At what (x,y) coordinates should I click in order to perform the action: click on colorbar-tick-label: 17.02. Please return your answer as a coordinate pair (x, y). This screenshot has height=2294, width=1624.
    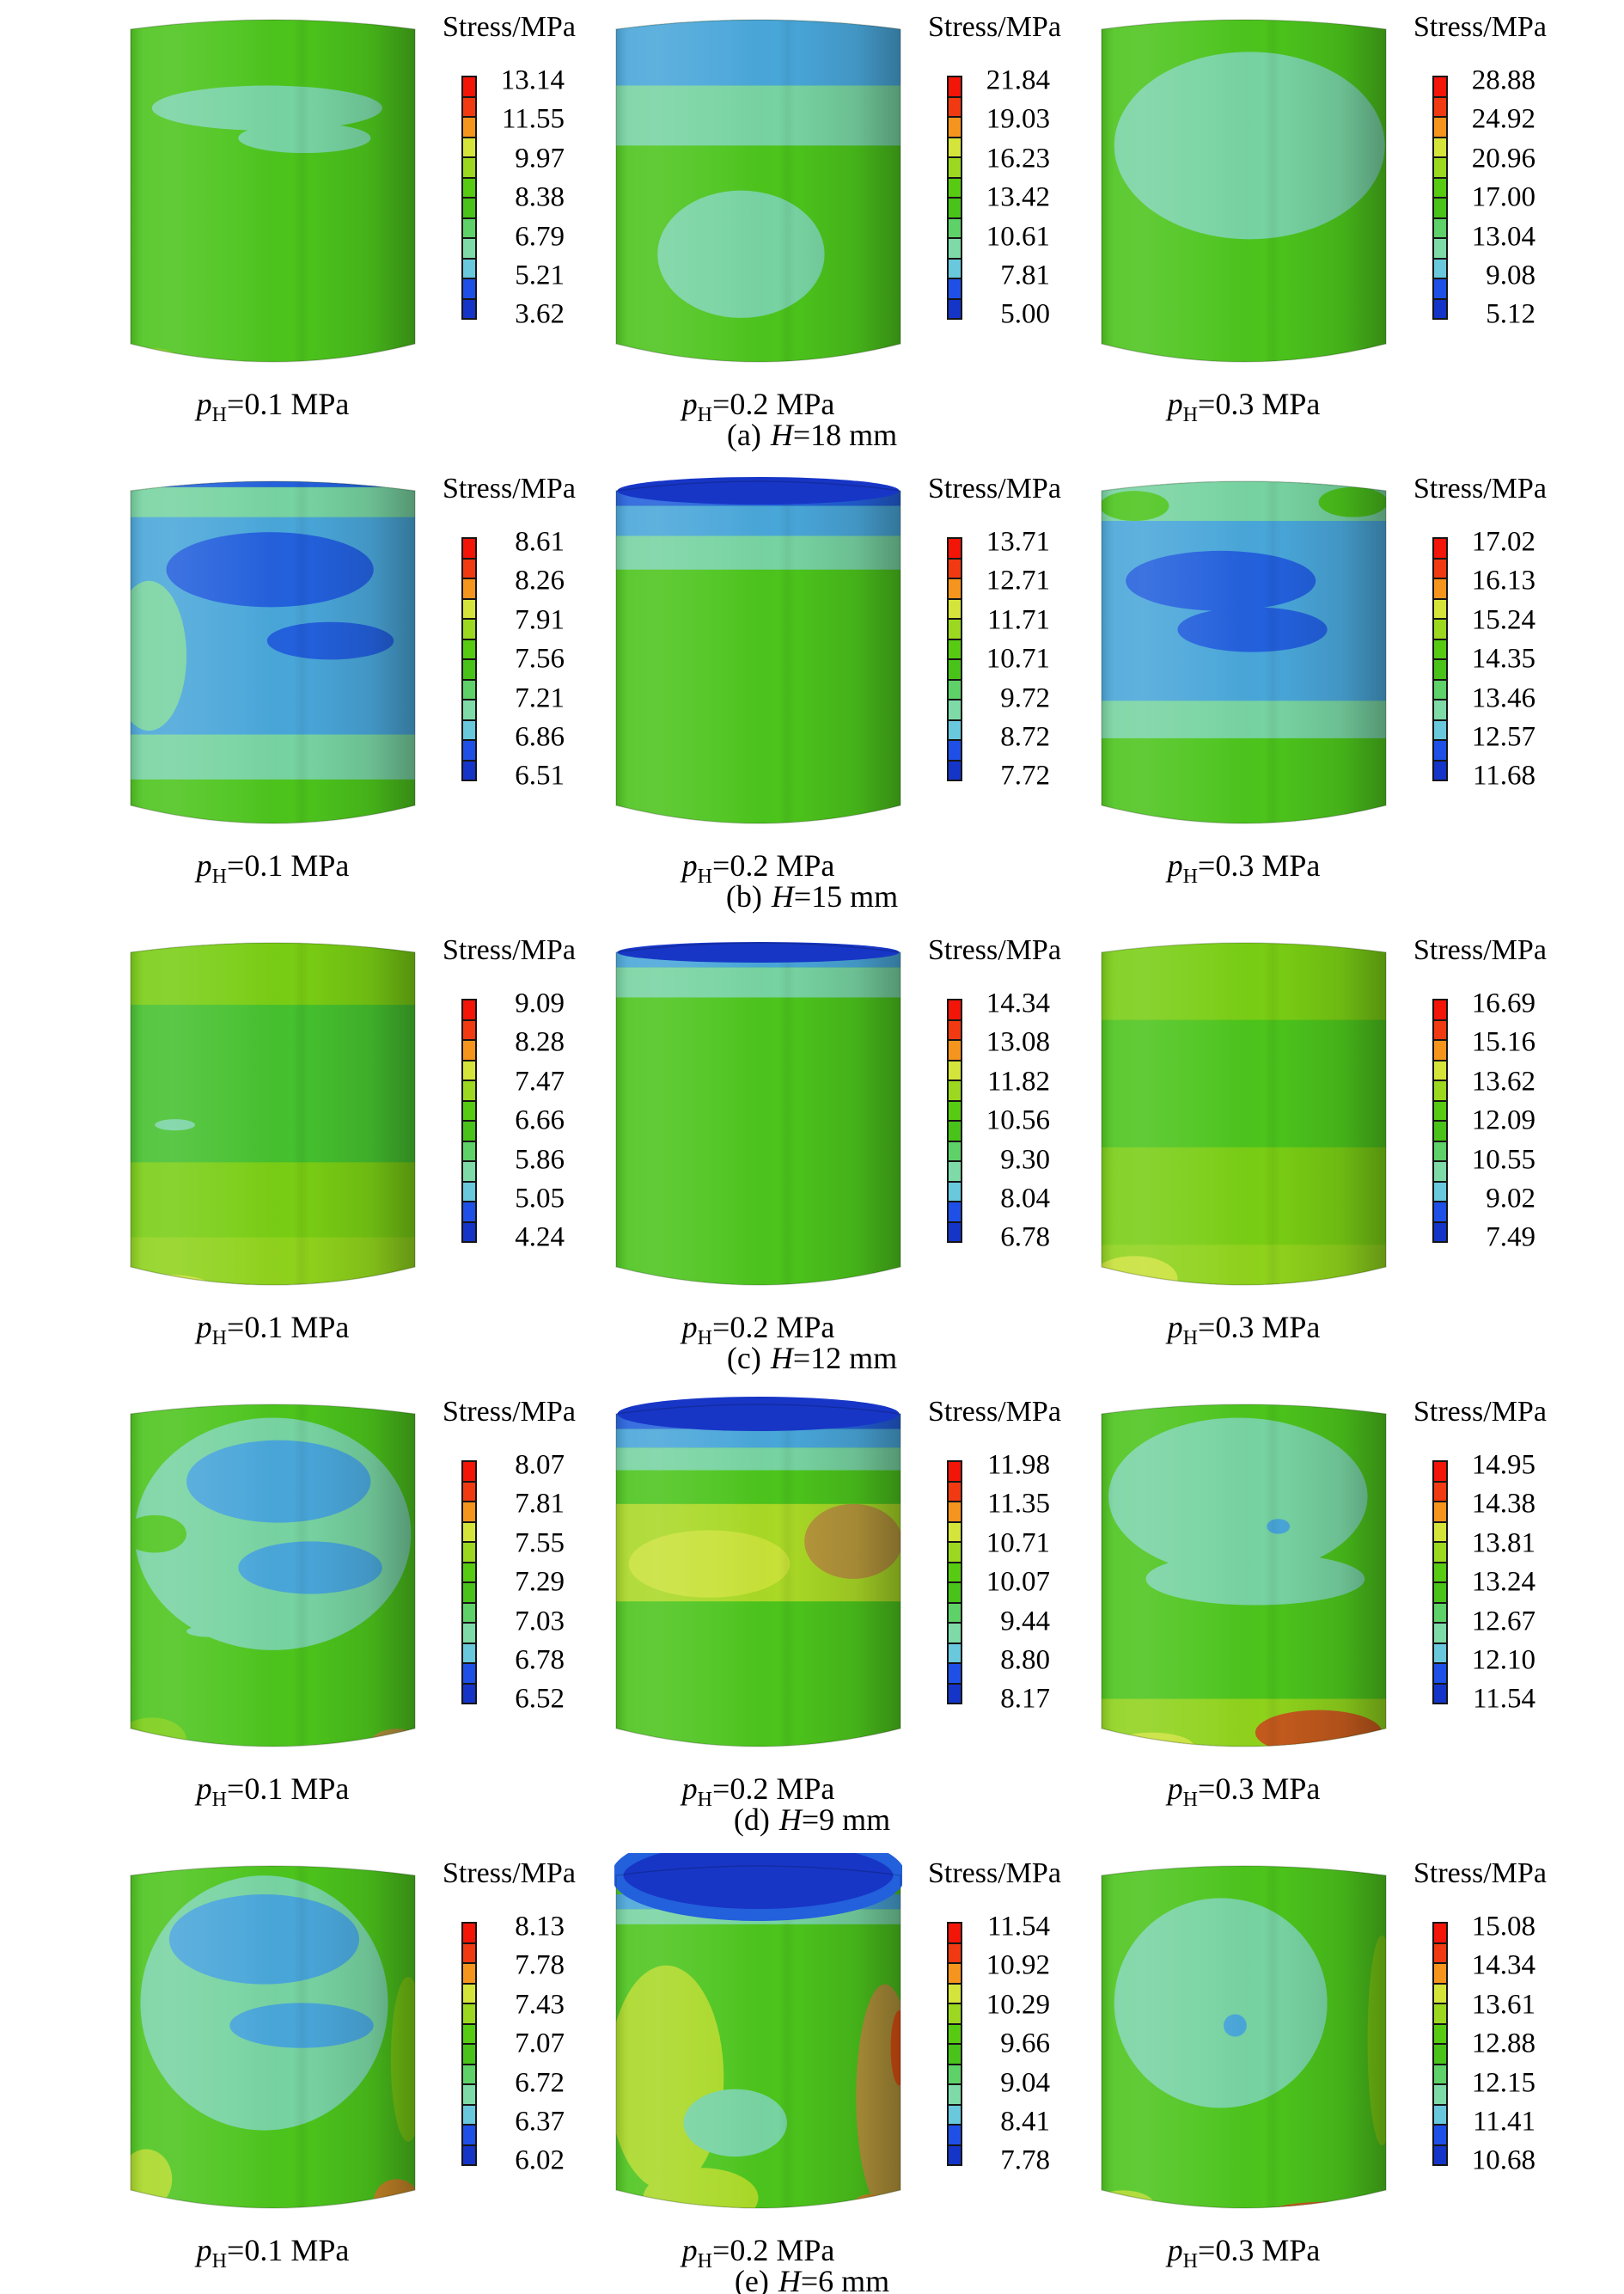
    Looking at the image, I should click on (1503, 542).